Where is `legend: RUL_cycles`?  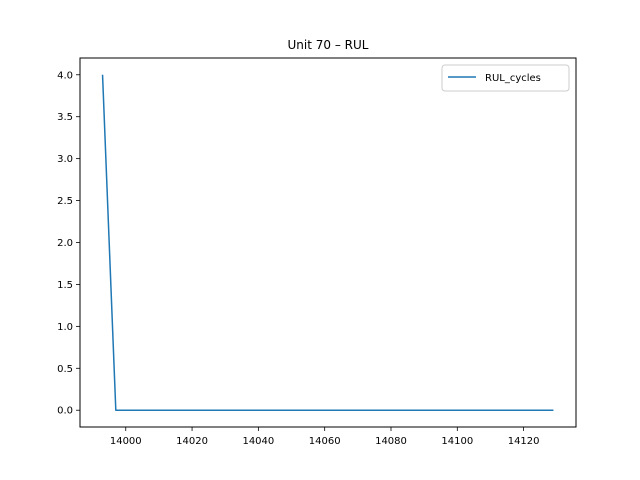
legend: RUL_cycles is located at coordinates (505, 78).